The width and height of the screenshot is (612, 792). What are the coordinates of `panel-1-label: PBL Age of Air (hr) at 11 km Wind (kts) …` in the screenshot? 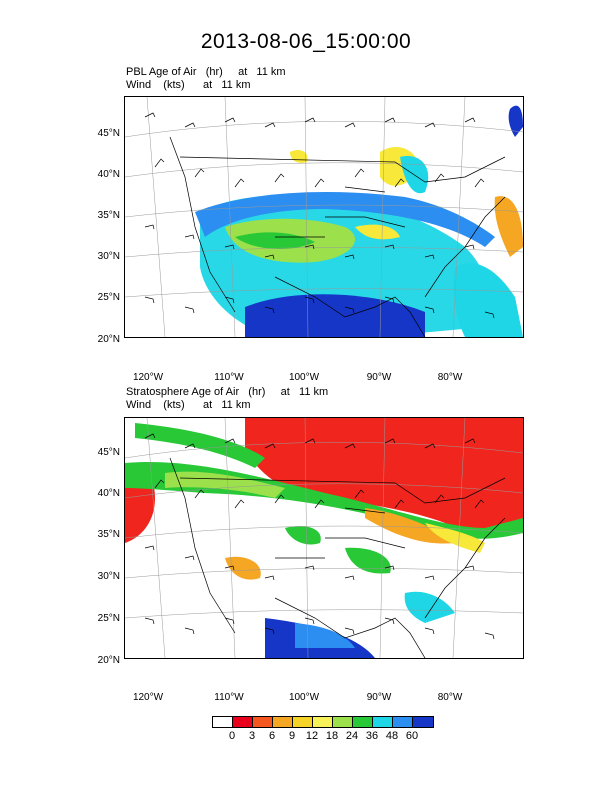 It's located at (206, 79).